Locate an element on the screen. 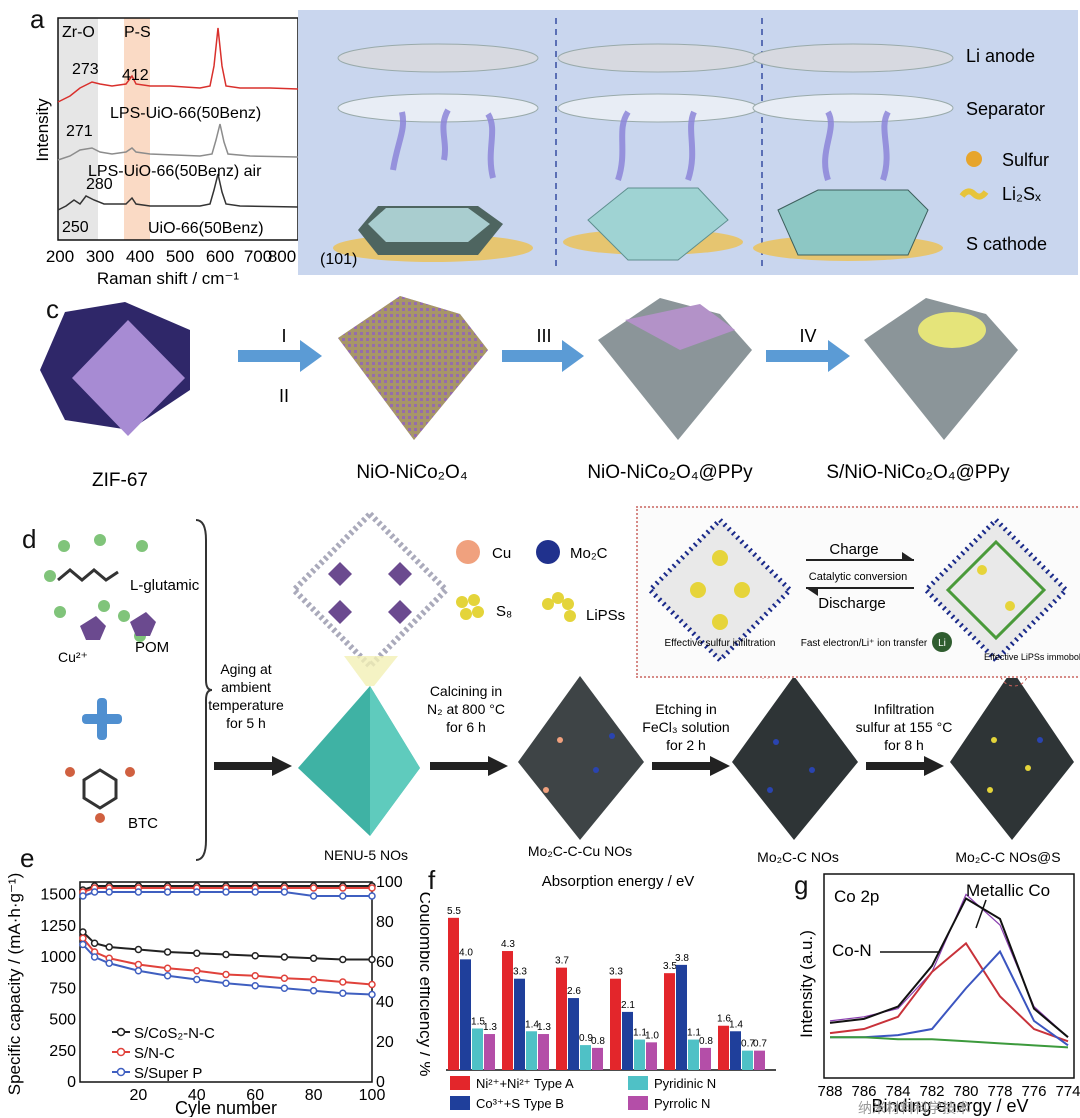  panel-label-f: f is located at coordinates (432, 880).